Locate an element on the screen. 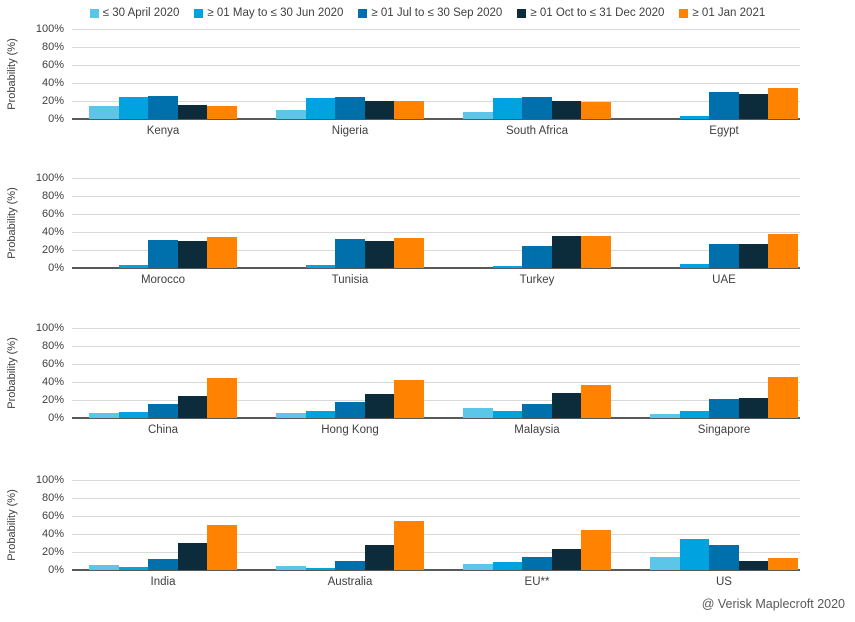  x-tick-label: South Africa is located at coordinates (536, 131).